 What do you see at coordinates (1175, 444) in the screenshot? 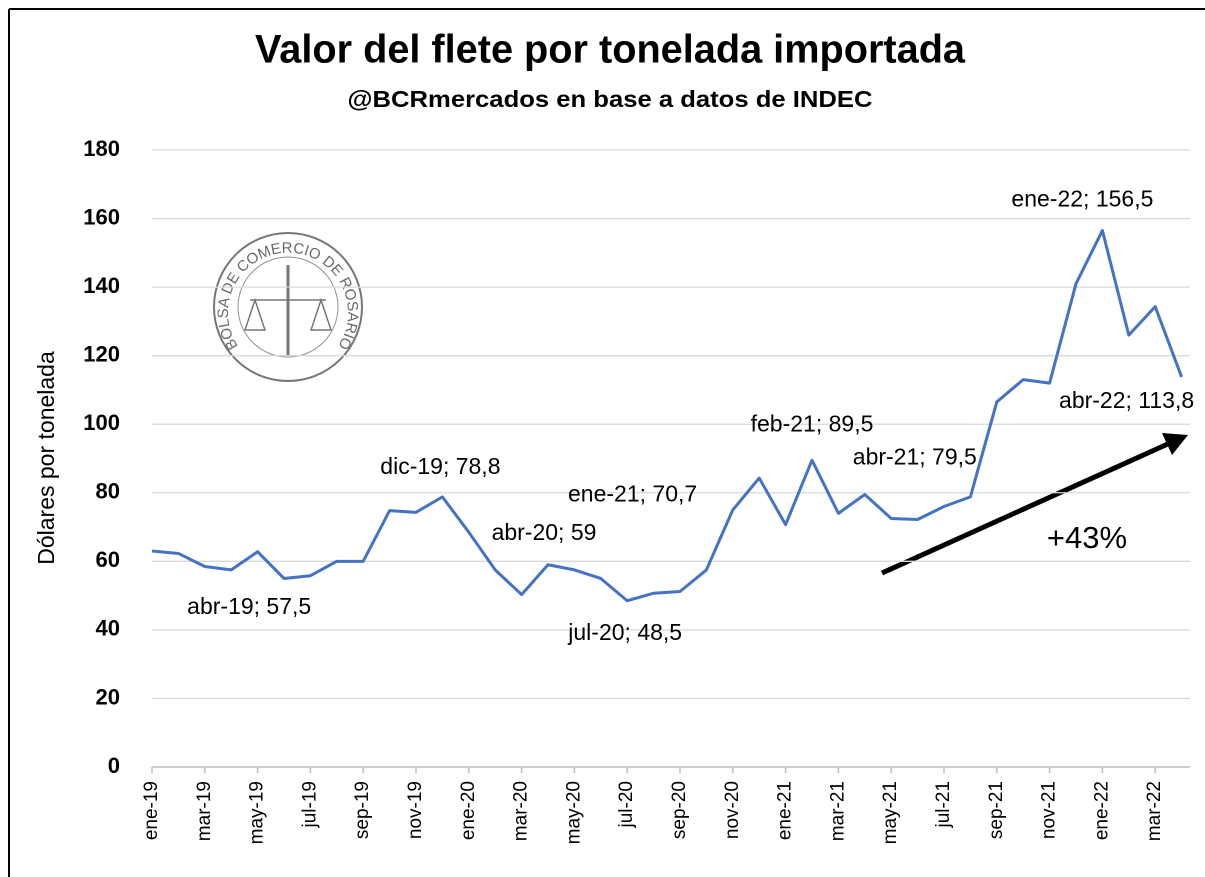
I see `trend-arrowhead` at bounding box center [1175, 444].